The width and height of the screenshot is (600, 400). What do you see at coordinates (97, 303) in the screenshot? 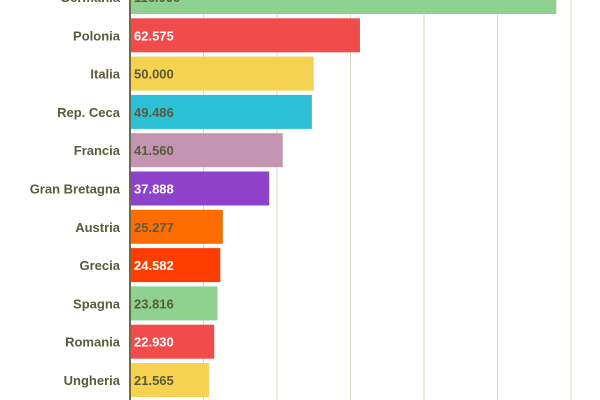
I see `category-label: Spagna` at bounding box center [97, 303].